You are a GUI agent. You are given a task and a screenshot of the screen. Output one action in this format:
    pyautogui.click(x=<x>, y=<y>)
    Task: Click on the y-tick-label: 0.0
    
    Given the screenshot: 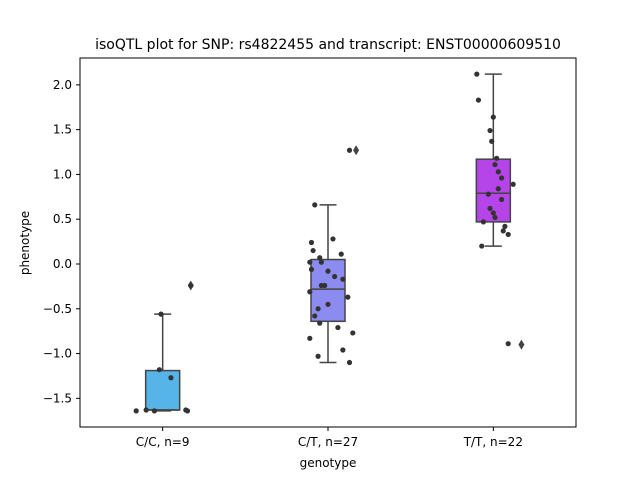 What is the action you would take?
    pyautogui.click(x=62, y=264)
    